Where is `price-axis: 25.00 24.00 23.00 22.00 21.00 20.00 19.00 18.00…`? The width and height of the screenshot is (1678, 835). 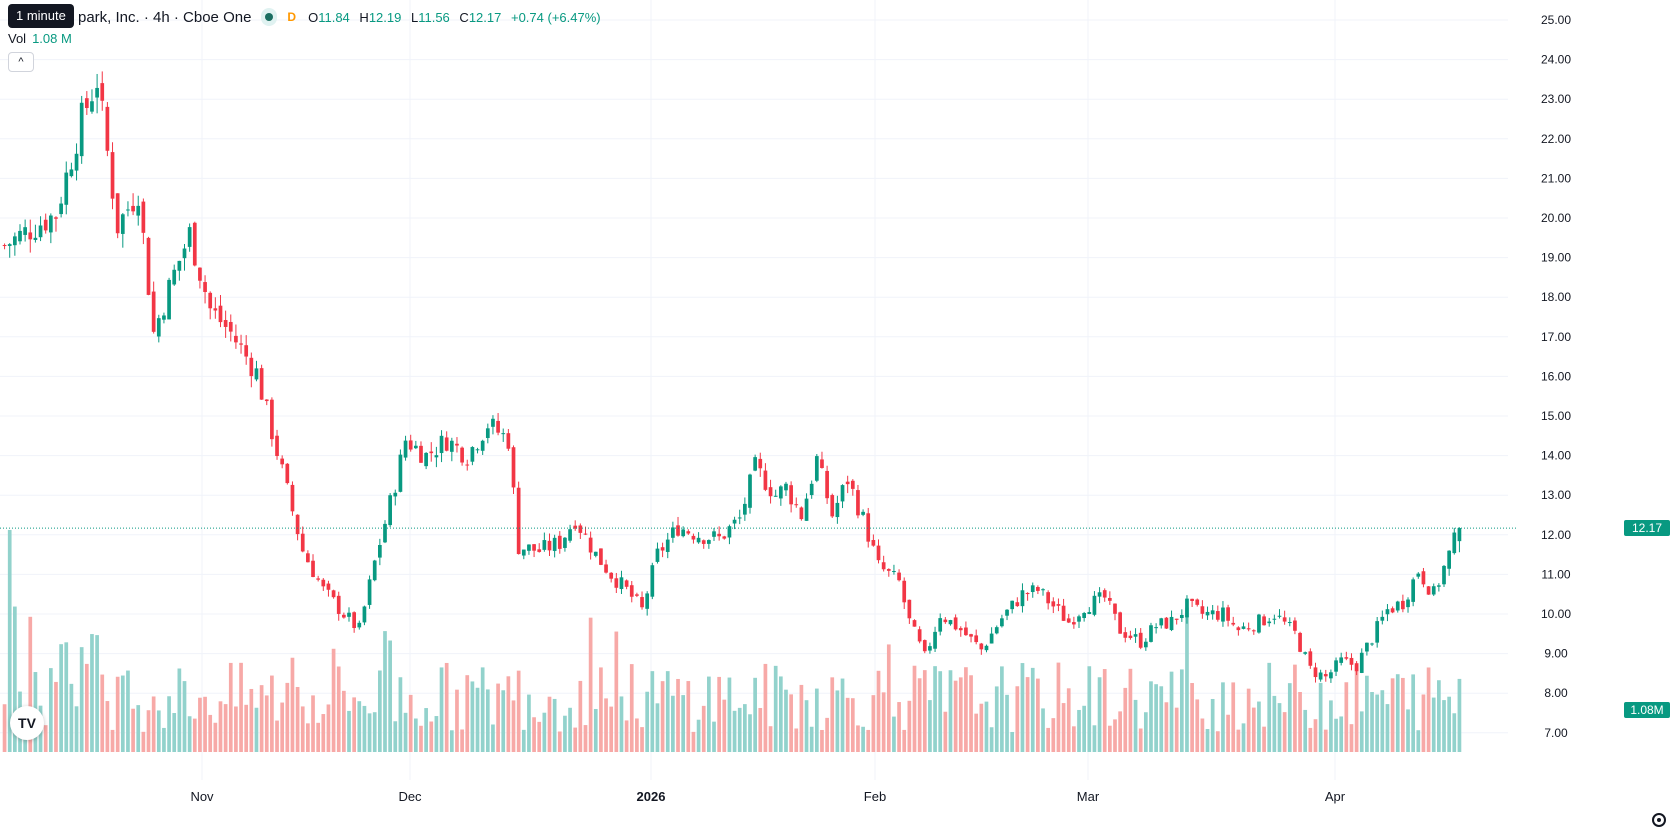 price-axis: 25.00 24.00 23.00 22.00 21.00 20.00 19.00 18.00… is located at coordinates (1556, 376).